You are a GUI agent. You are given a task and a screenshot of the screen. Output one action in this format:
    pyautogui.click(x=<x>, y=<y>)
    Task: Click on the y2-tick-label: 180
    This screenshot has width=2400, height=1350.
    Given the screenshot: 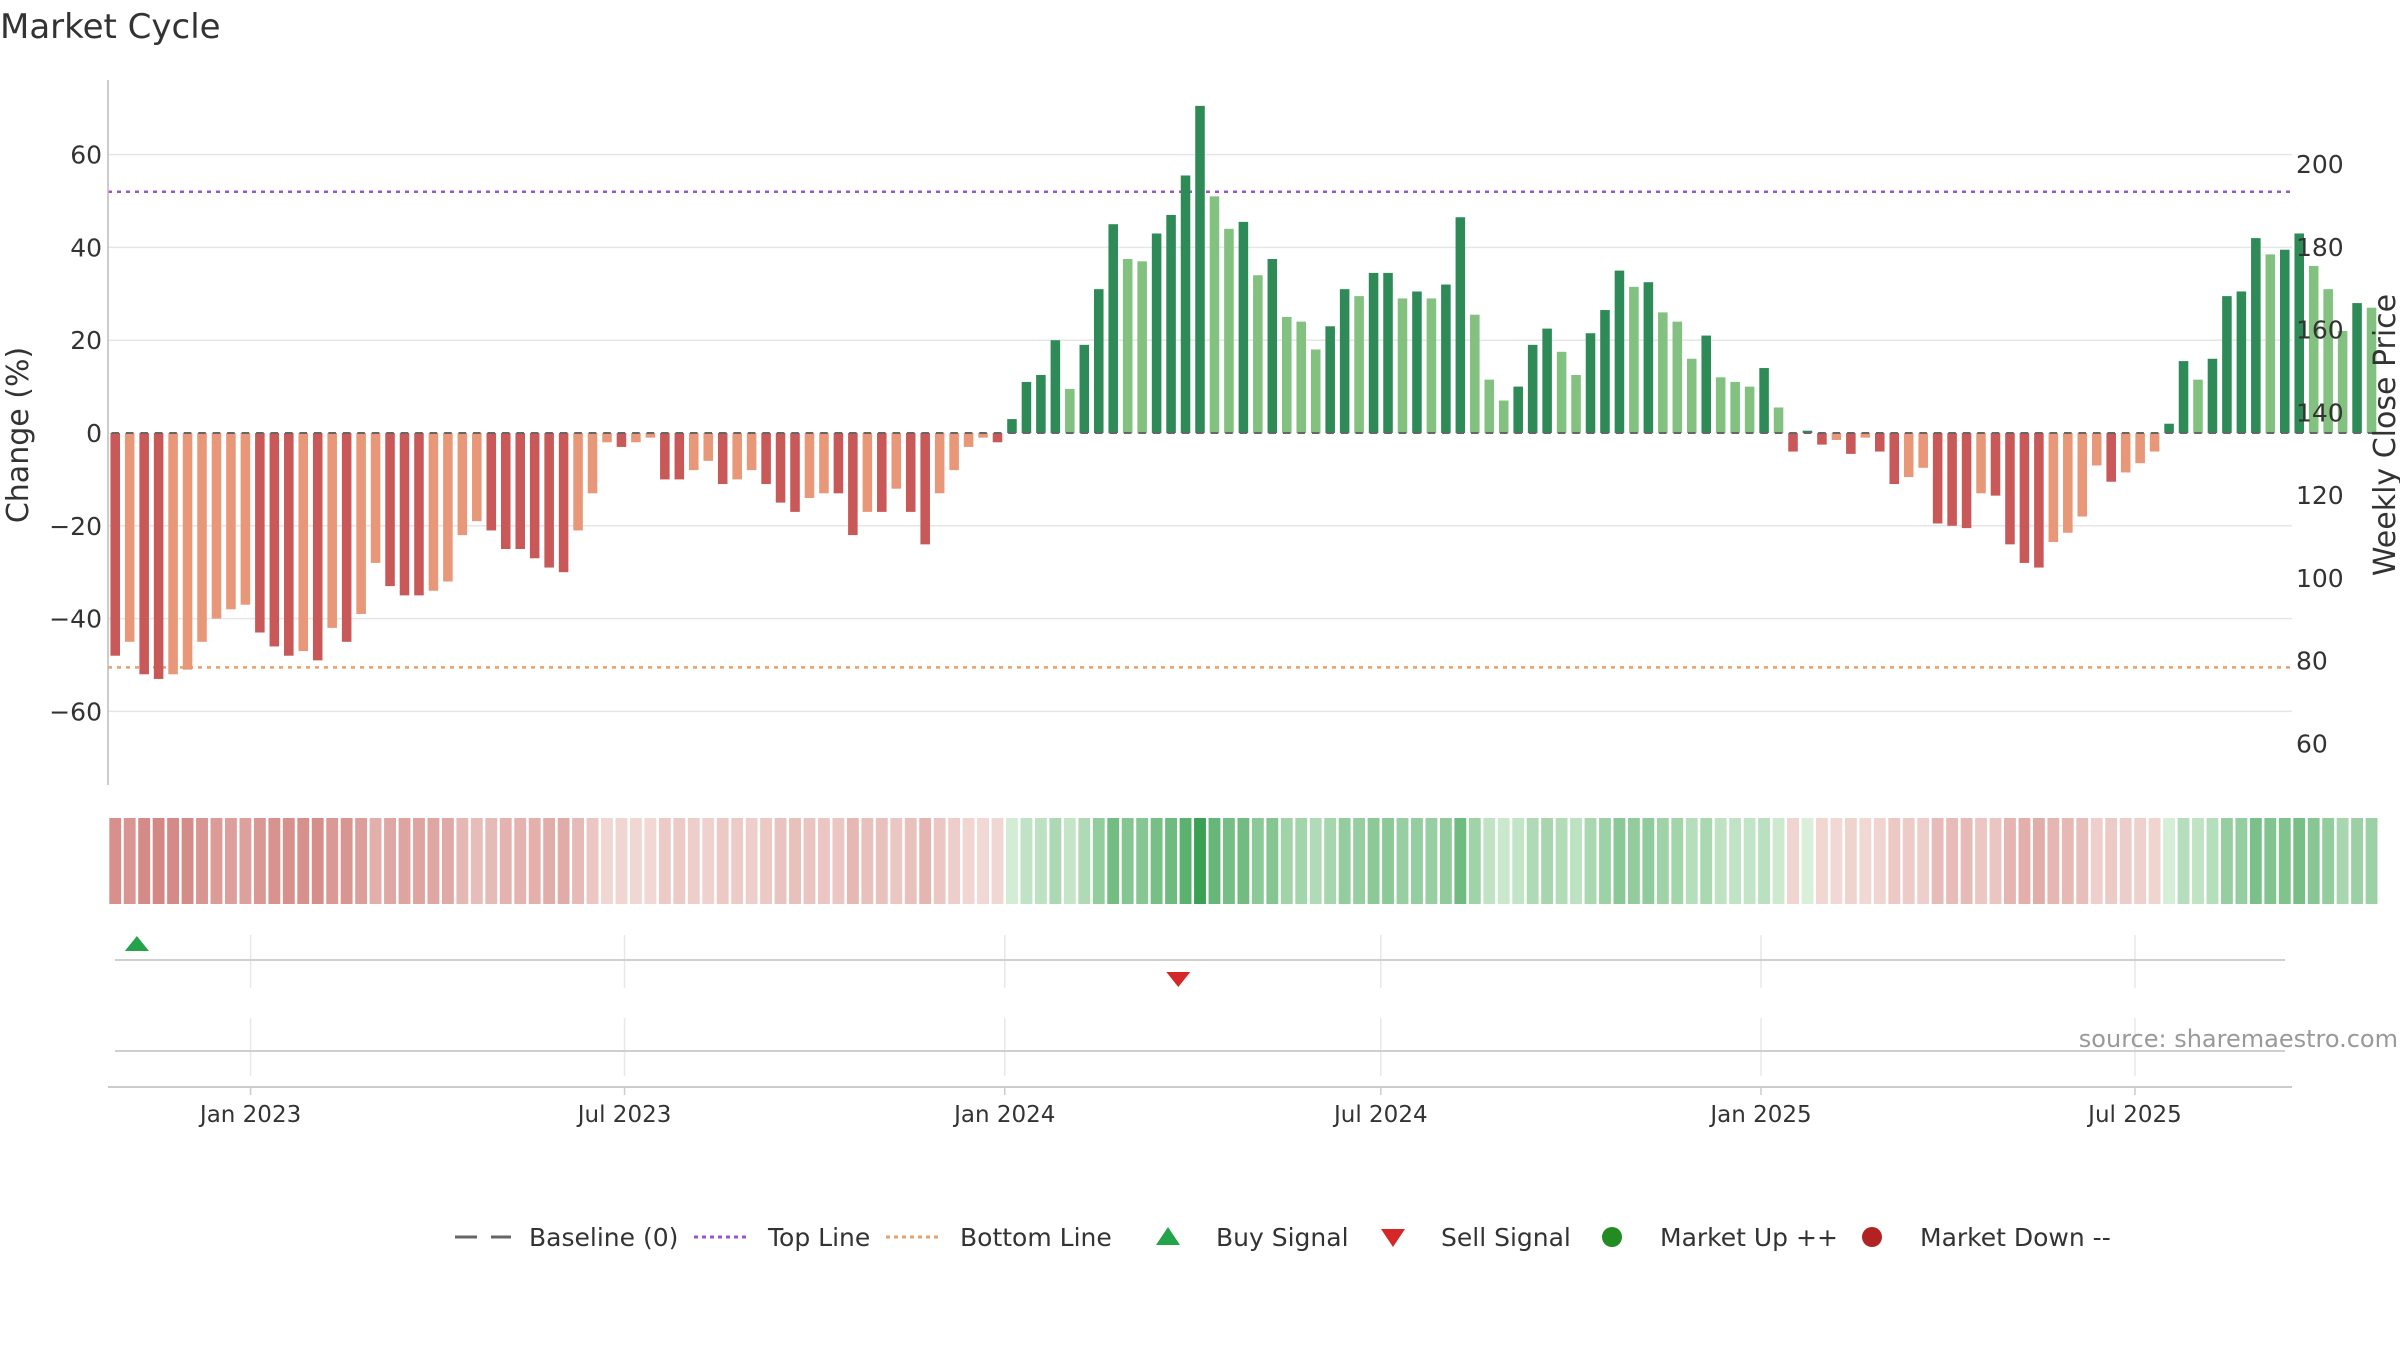 What is the action you would take?
    pyautogui.click(x=2320, y=247)
    